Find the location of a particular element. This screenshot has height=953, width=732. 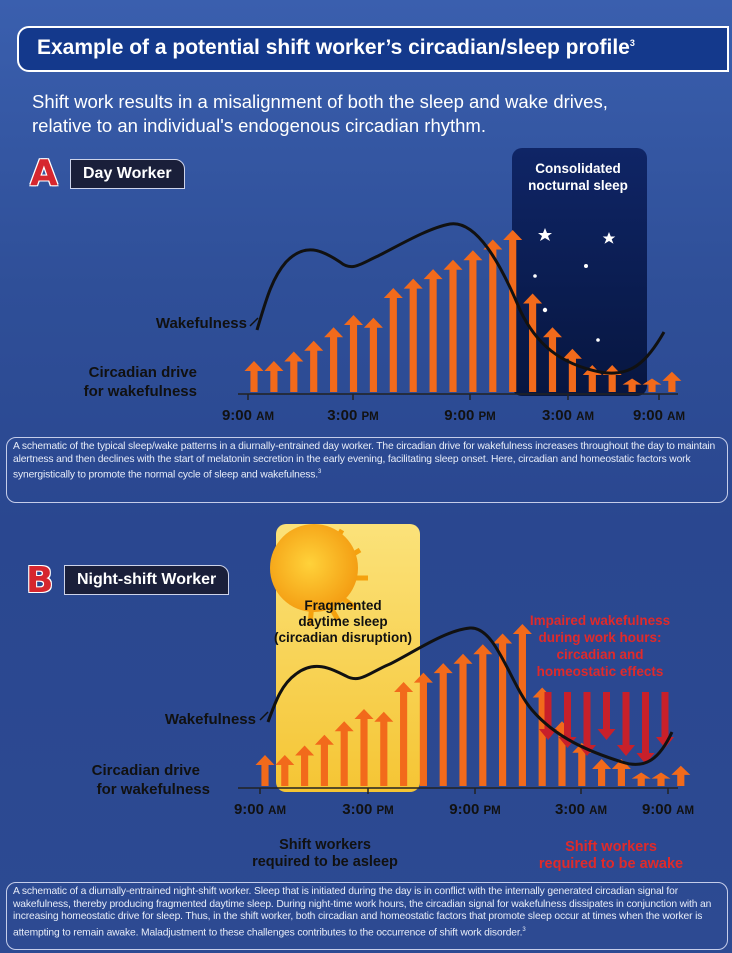

panel-a-wakefulness-curve is located at coordinates (460, 298).